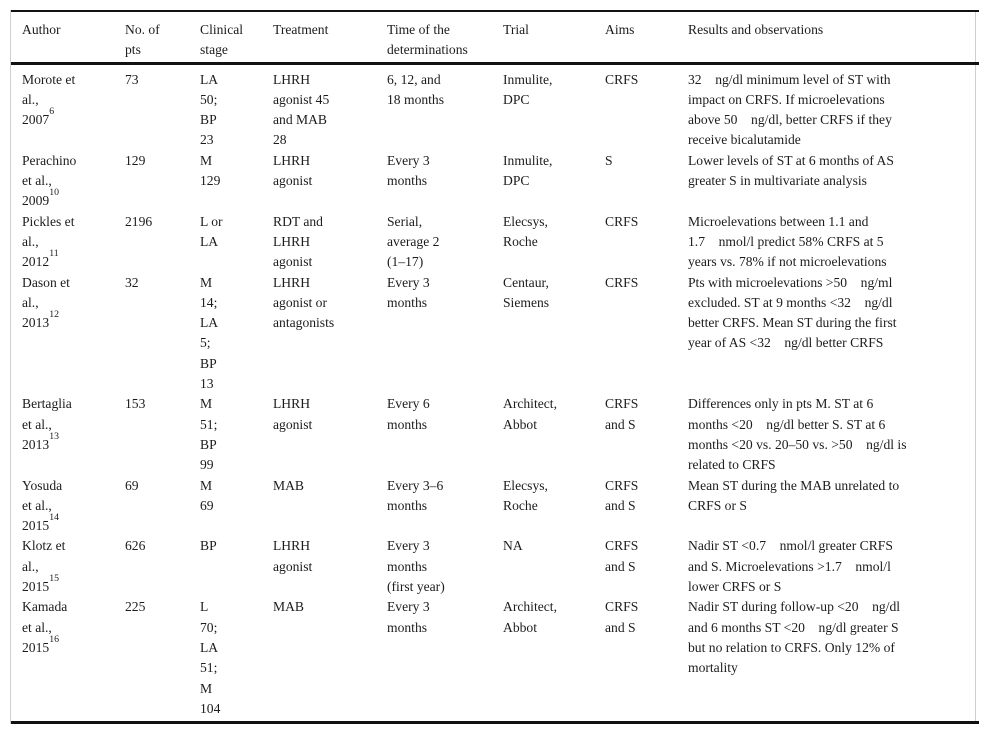  I want to click on trial-cell: NA, so click(513, 546).